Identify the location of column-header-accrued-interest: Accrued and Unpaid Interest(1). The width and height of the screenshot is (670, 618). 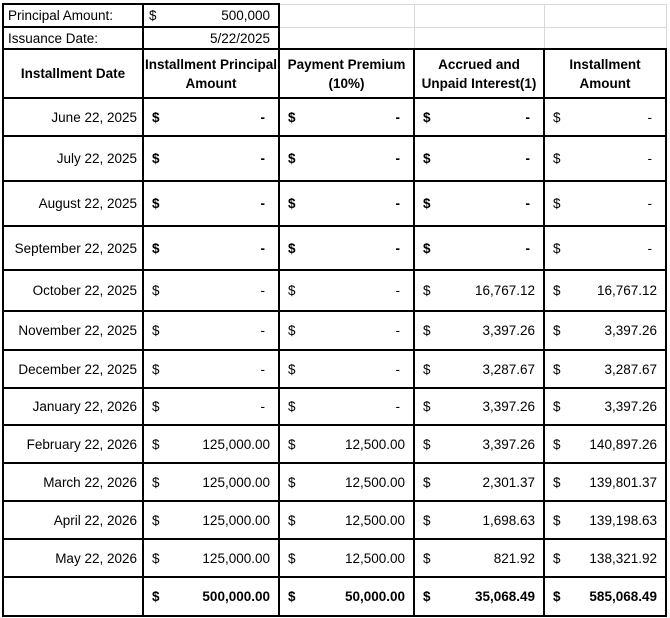
(479, 73).